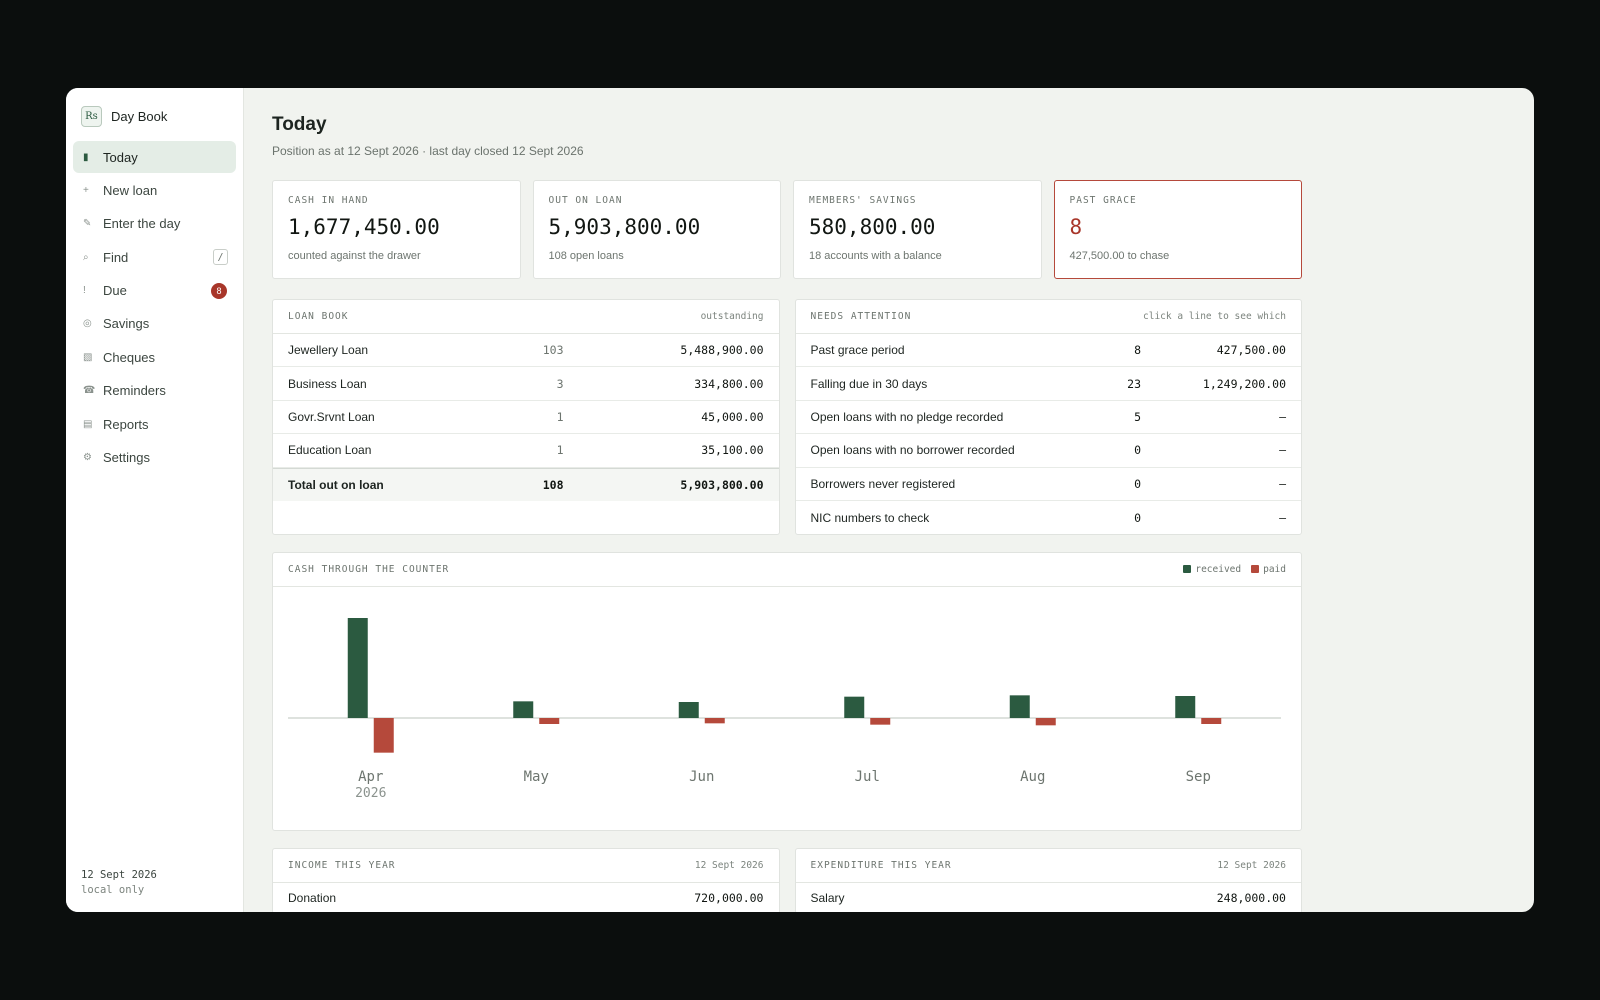 The height and width of the screenshot is (1000, 1600). Describe the element at coordinates (88, 357) in the screenshot. I see `cheque-icon: ▧` at that location.